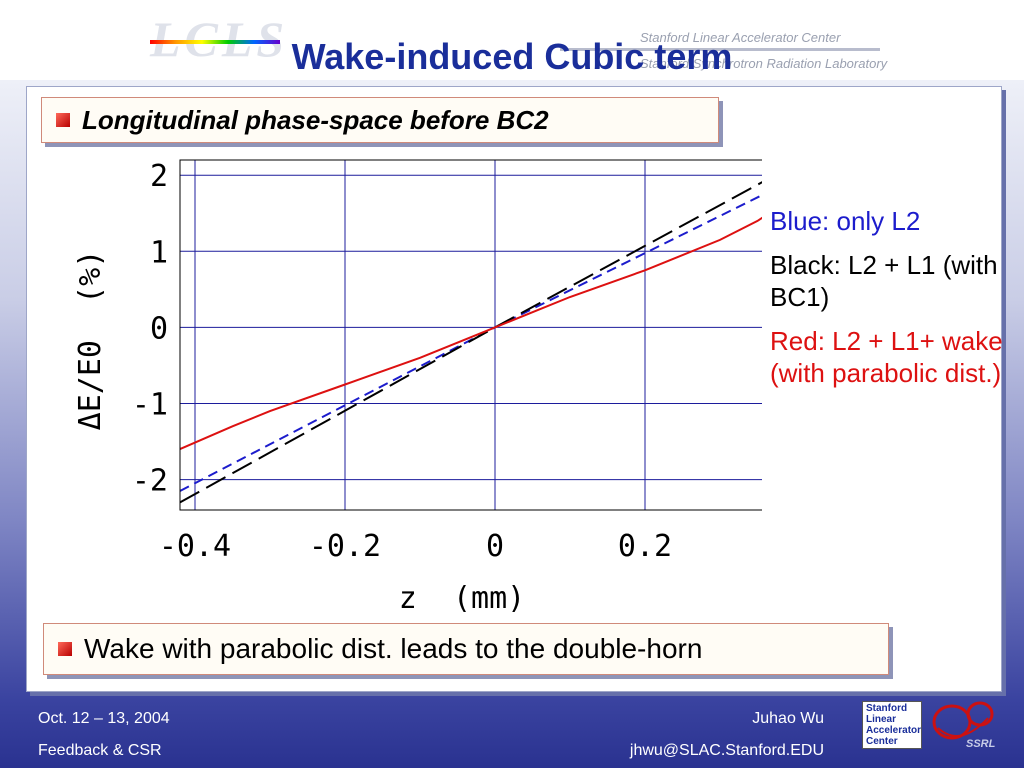  What do you see at coordinates (215, 42) in the screenshot?
I see `logo-rainbow-stripe` at bounding box center [215, 42].